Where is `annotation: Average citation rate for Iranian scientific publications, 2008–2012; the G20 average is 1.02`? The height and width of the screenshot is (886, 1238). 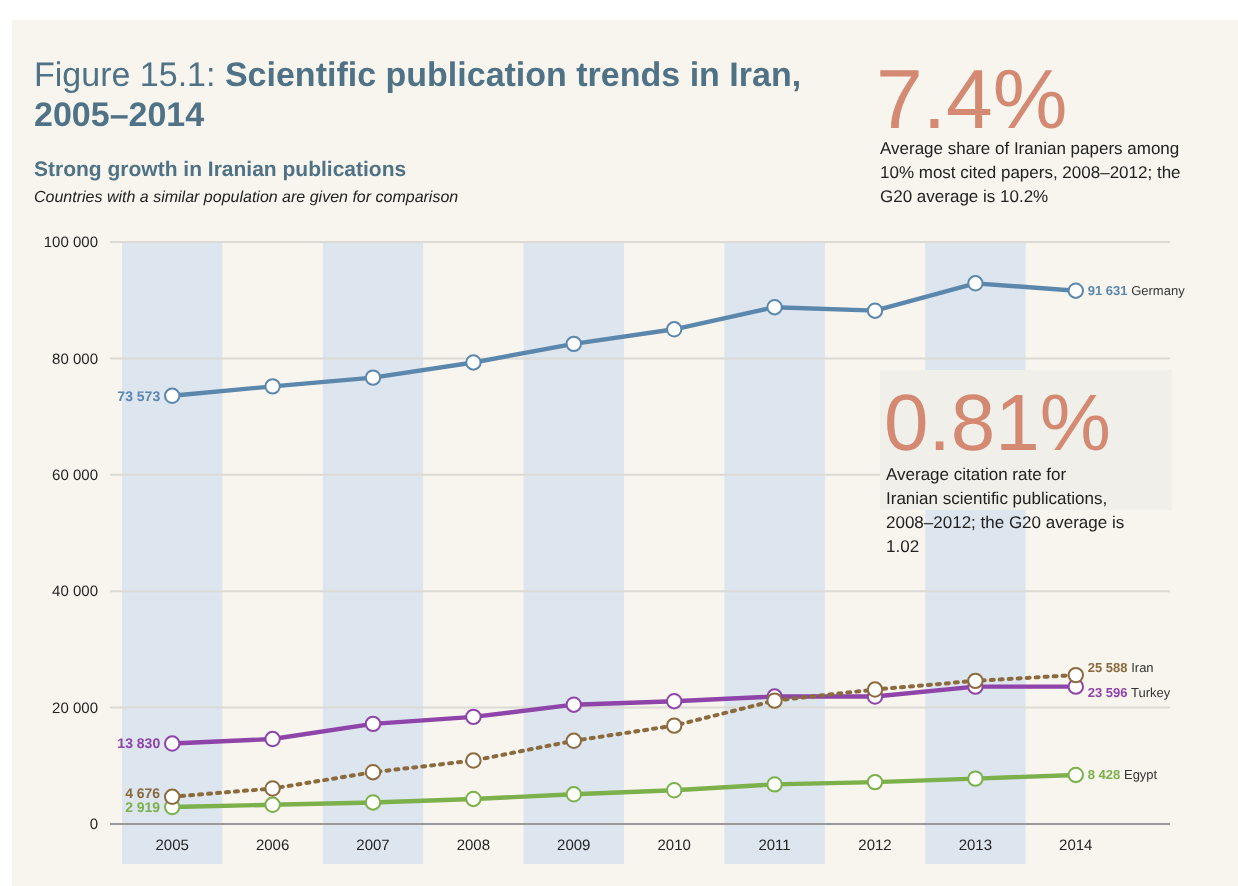 annotation: Average citation rate for Iranian scientific publications, 2008–2012; the G20 average is 1.02 is located at coordinates (1005, 510).